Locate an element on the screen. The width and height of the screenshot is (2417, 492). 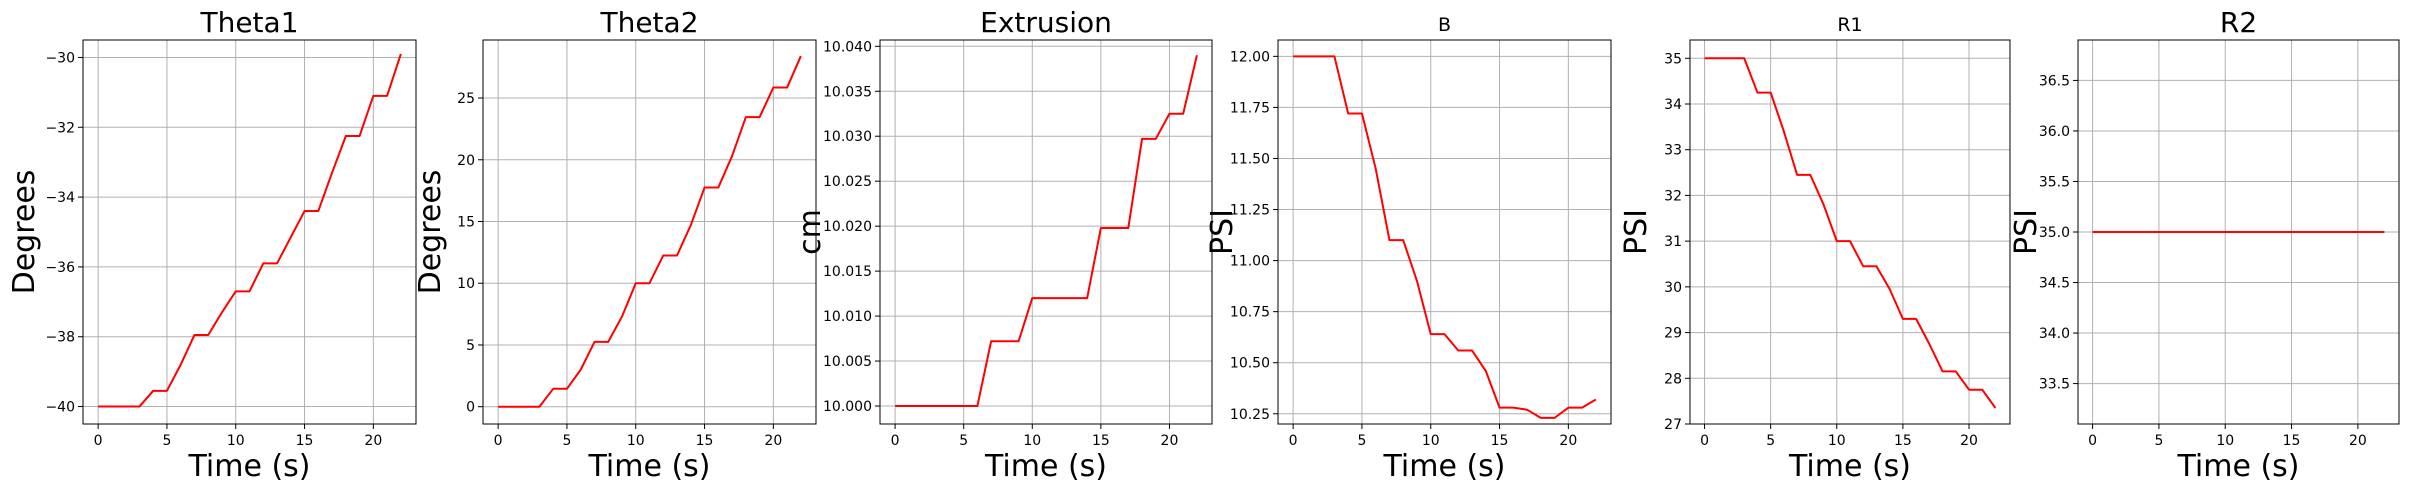
chart-title: Theta2 is located at coordinates (648, 22).